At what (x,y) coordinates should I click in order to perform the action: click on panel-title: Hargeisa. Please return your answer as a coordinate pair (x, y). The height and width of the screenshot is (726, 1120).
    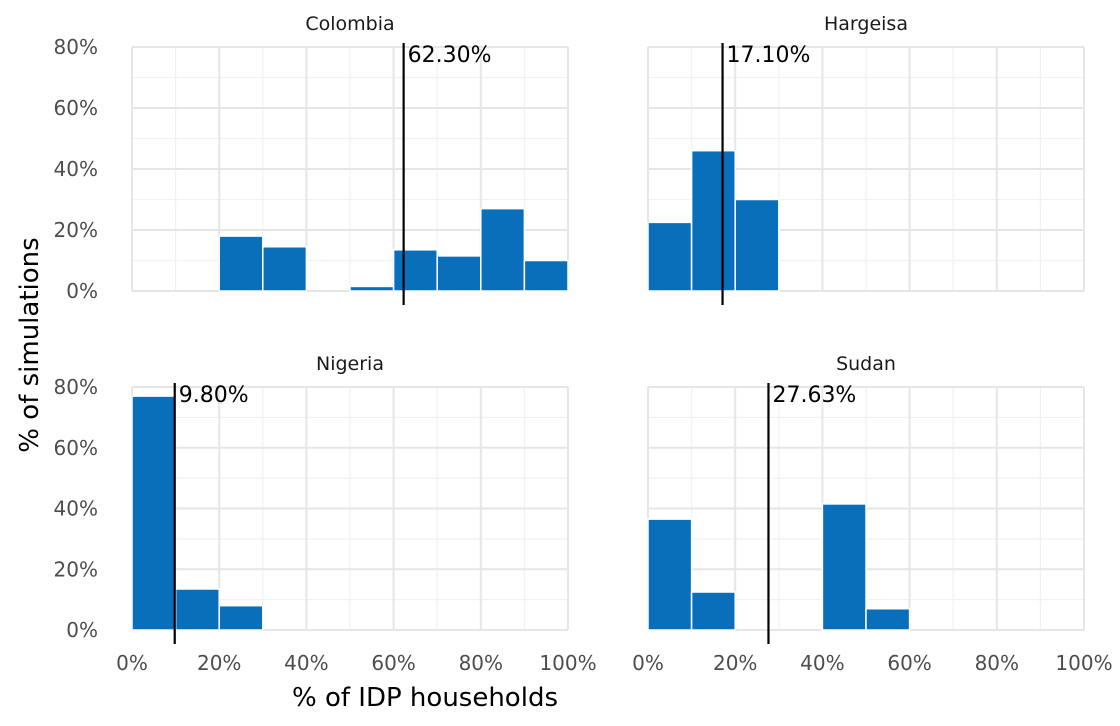
    Looking at the image, I should click on (866, 24).